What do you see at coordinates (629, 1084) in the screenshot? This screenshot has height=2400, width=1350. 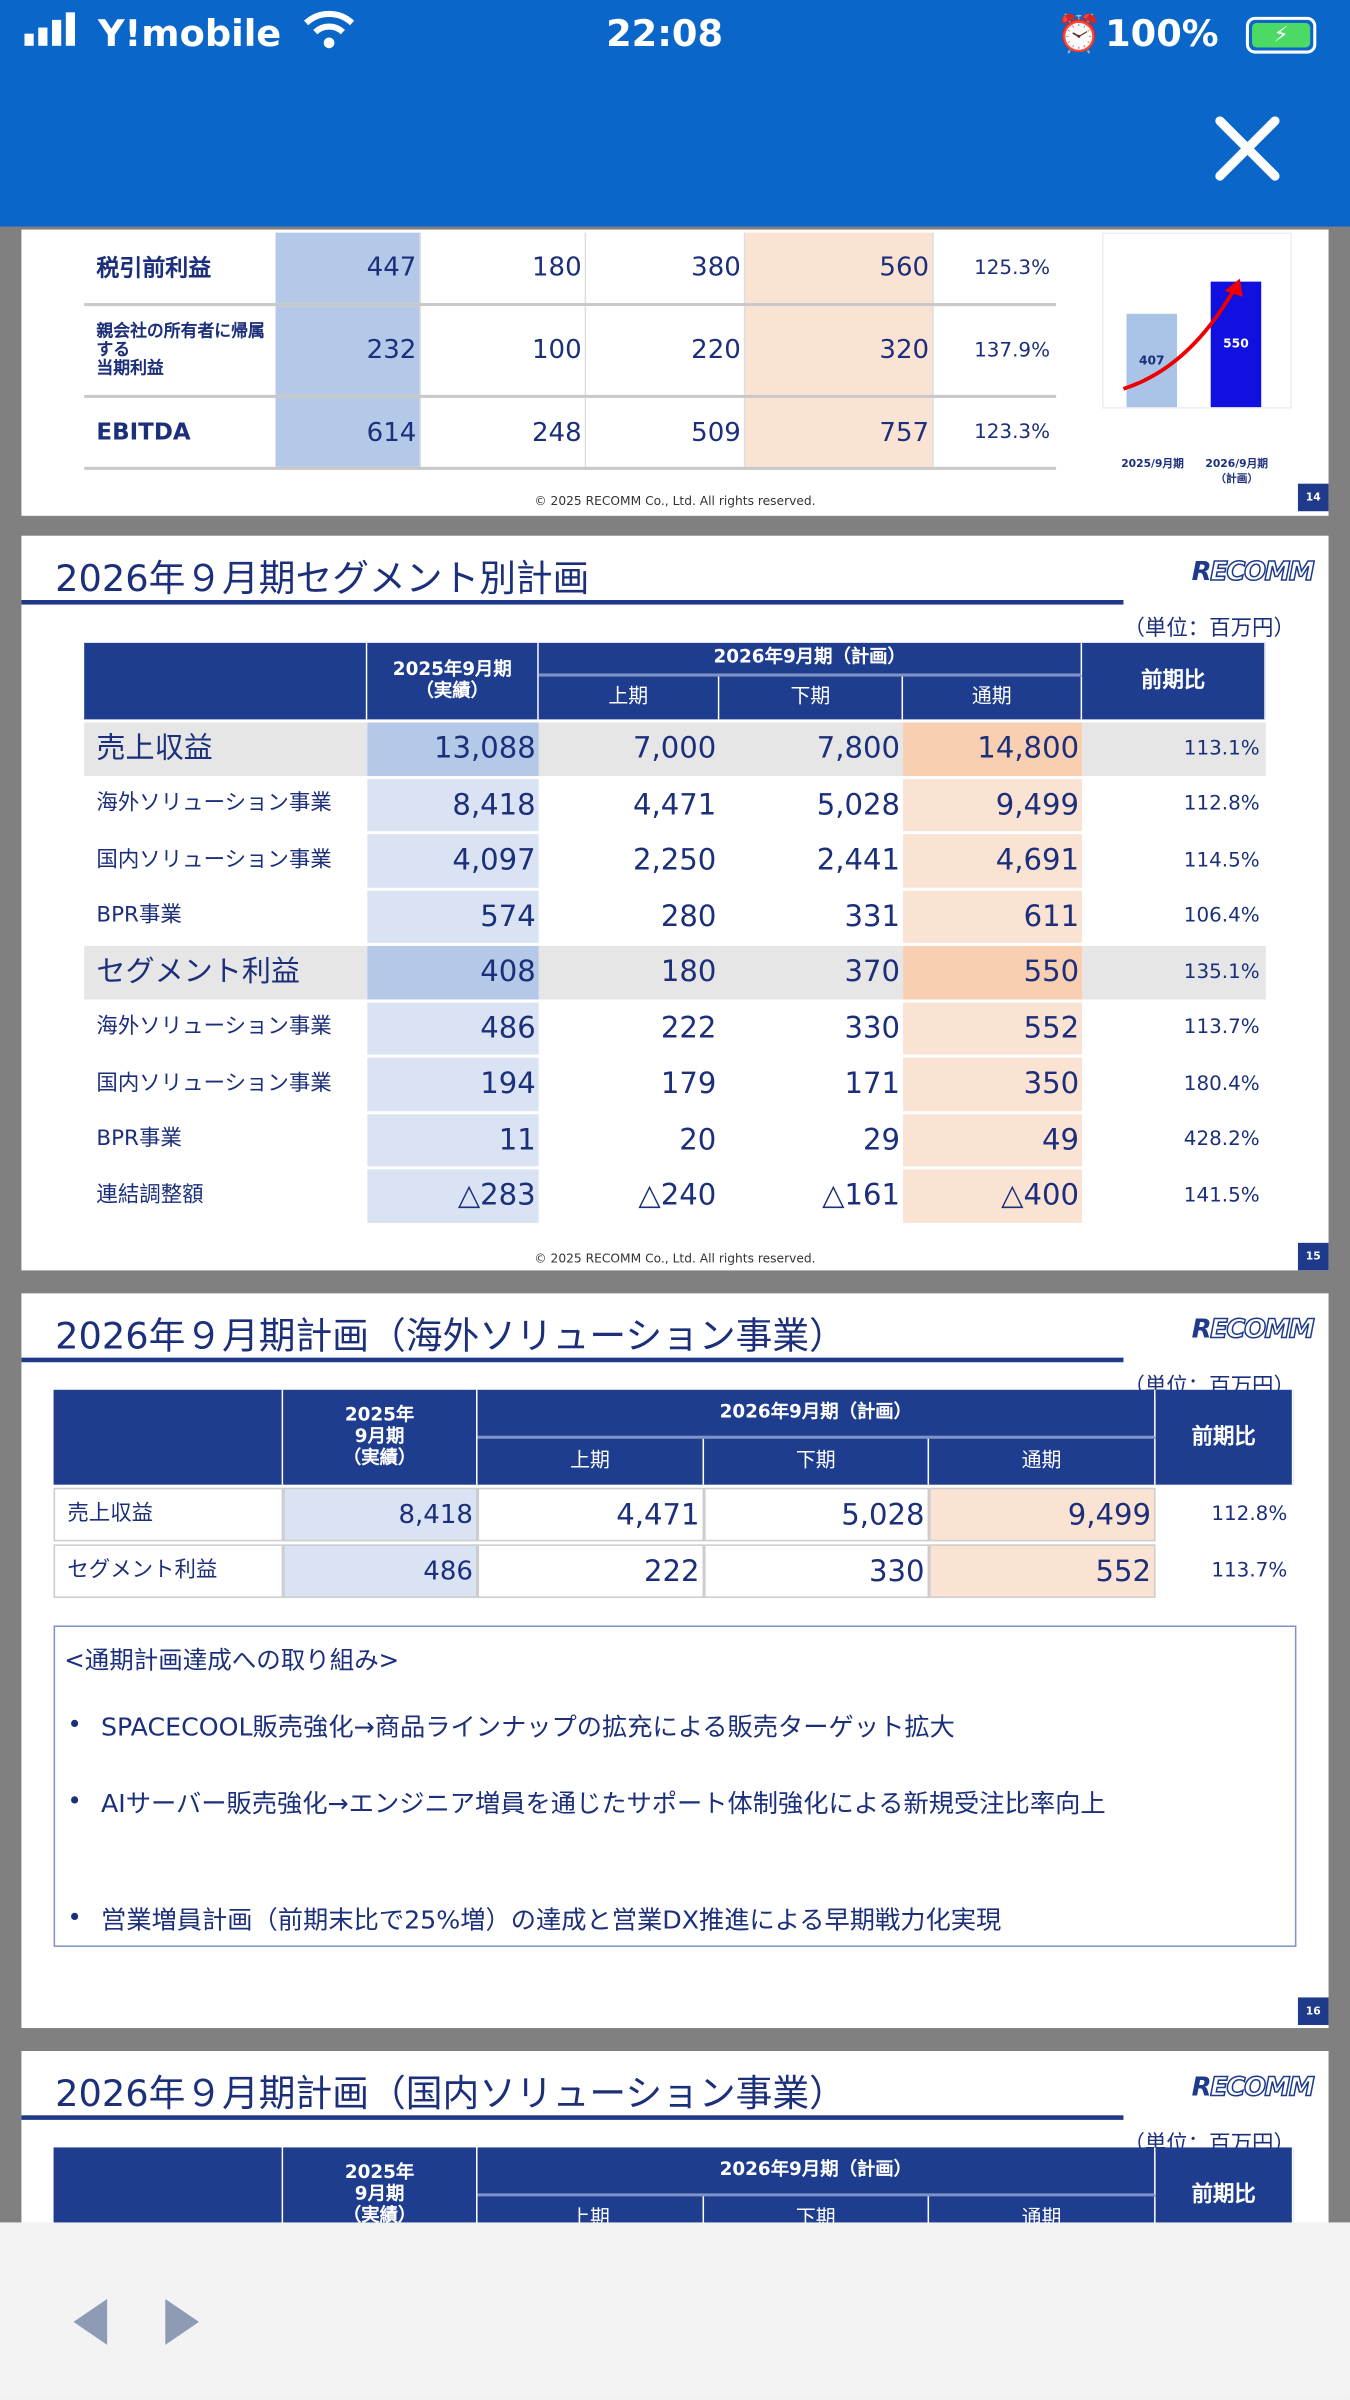 I see `row-value: 179` at bounding box center [629, 1084].